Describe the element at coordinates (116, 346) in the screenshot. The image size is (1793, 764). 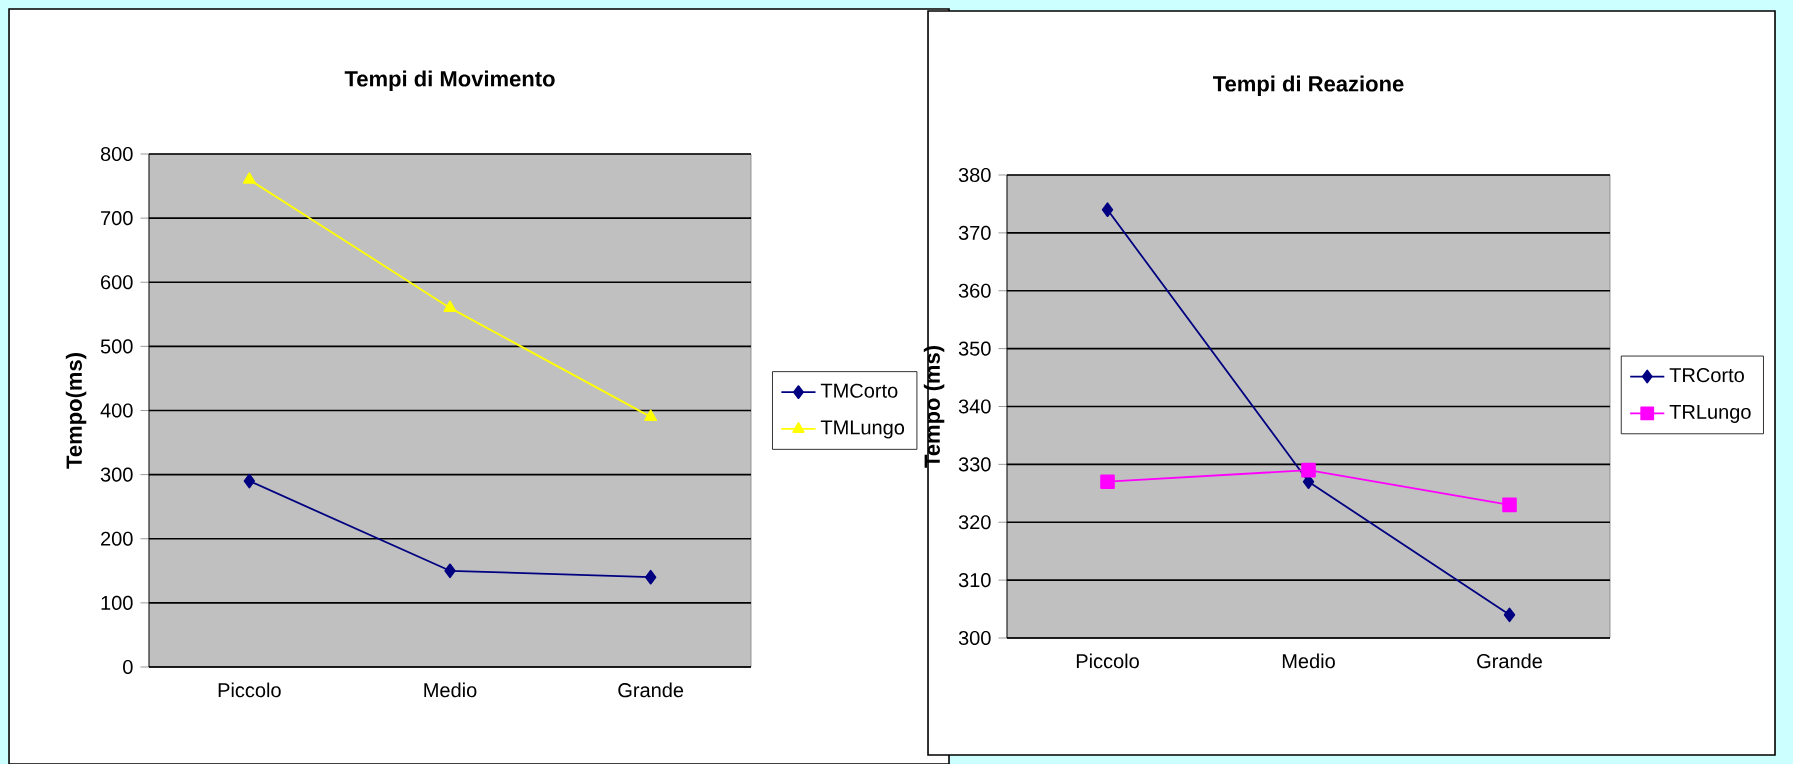
I see `y-tick-label: 500` at that location.